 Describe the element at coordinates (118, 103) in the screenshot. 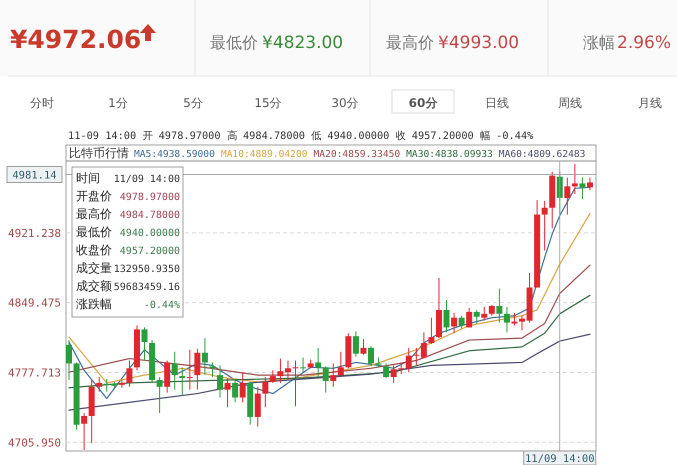

I see `text: 1分` at that location.